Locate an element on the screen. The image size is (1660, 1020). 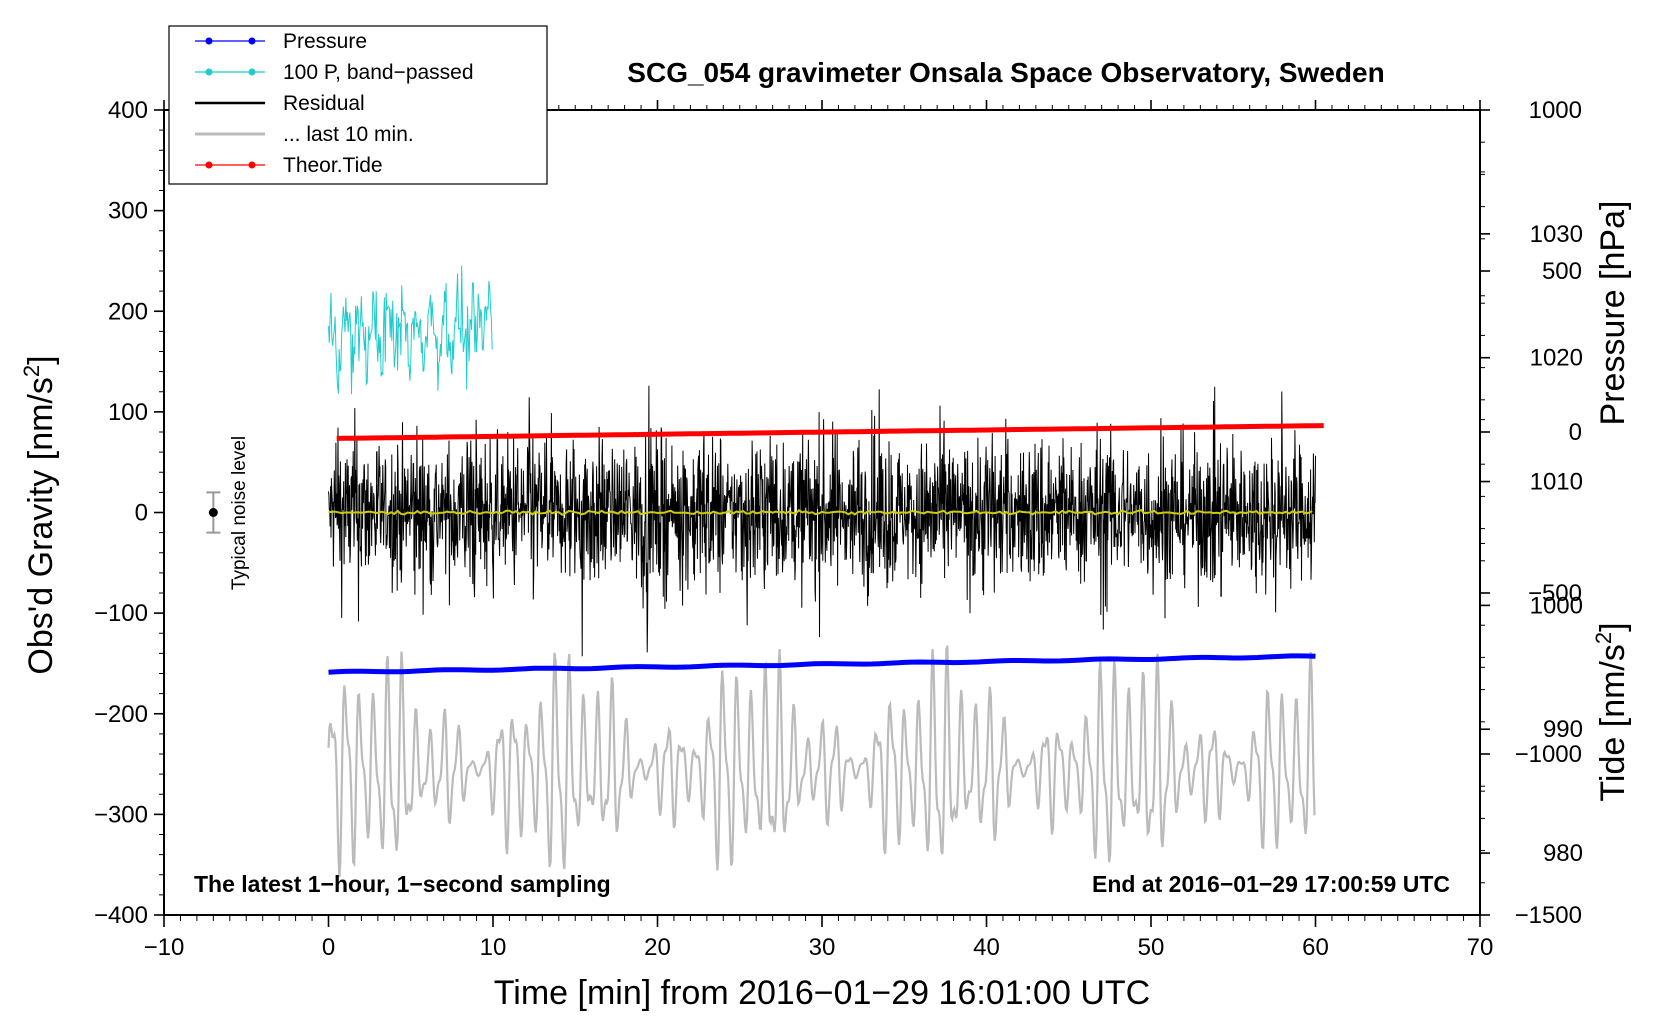
x-tick-label: 40 is located at coordinates (986, 947).